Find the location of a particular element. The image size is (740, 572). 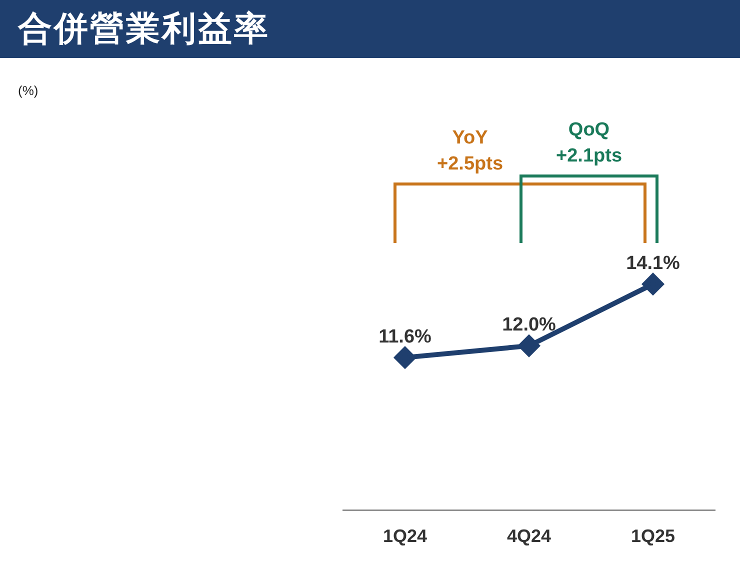

x-tick-label: 4Q24 is located at coordinates (529, 536).